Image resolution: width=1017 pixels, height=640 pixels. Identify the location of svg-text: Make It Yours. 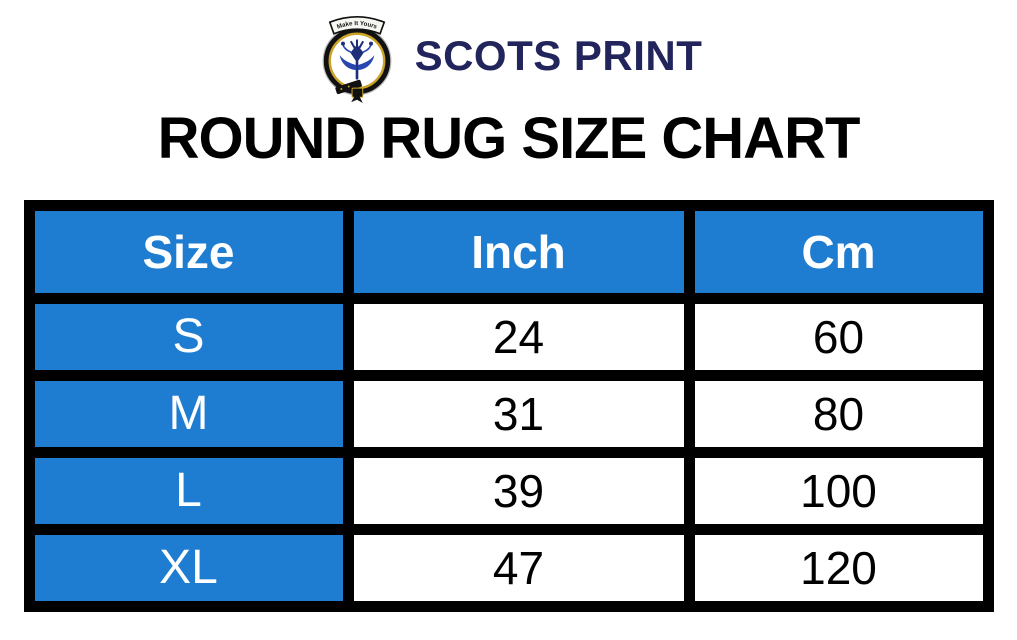
(357, 25).